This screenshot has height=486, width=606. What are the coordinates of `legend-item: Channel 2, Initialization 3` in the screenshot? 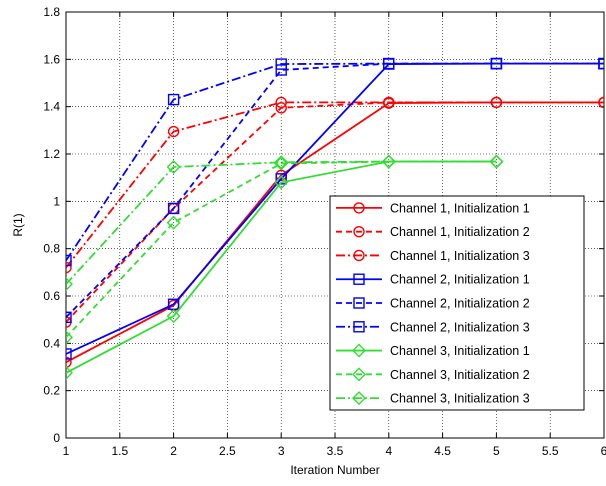 It's located at (433, 327).